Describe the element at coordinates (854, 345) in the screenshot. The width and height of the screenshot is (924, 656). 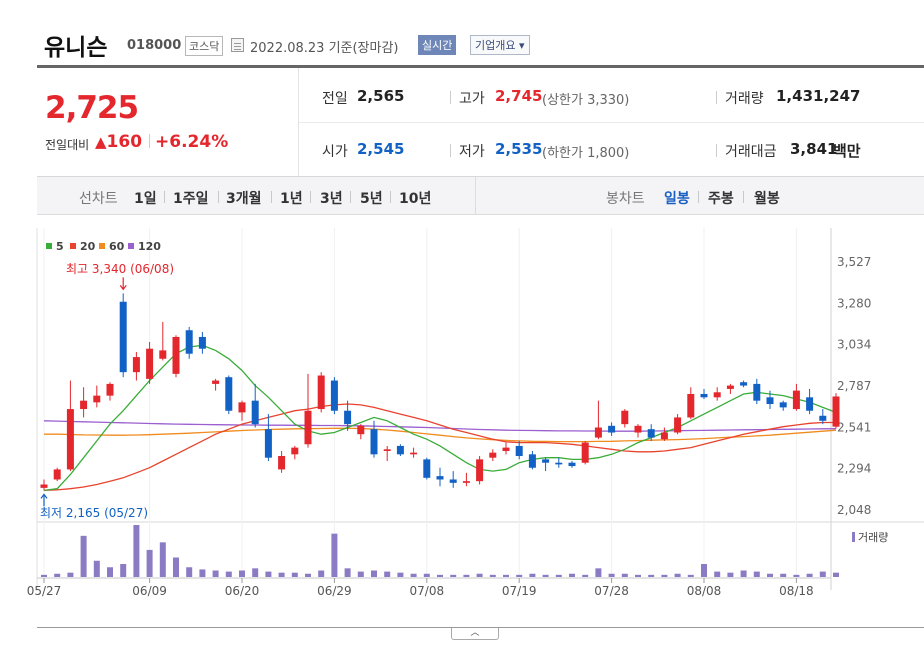
I see `y-tick-label: 3,034` at that location.